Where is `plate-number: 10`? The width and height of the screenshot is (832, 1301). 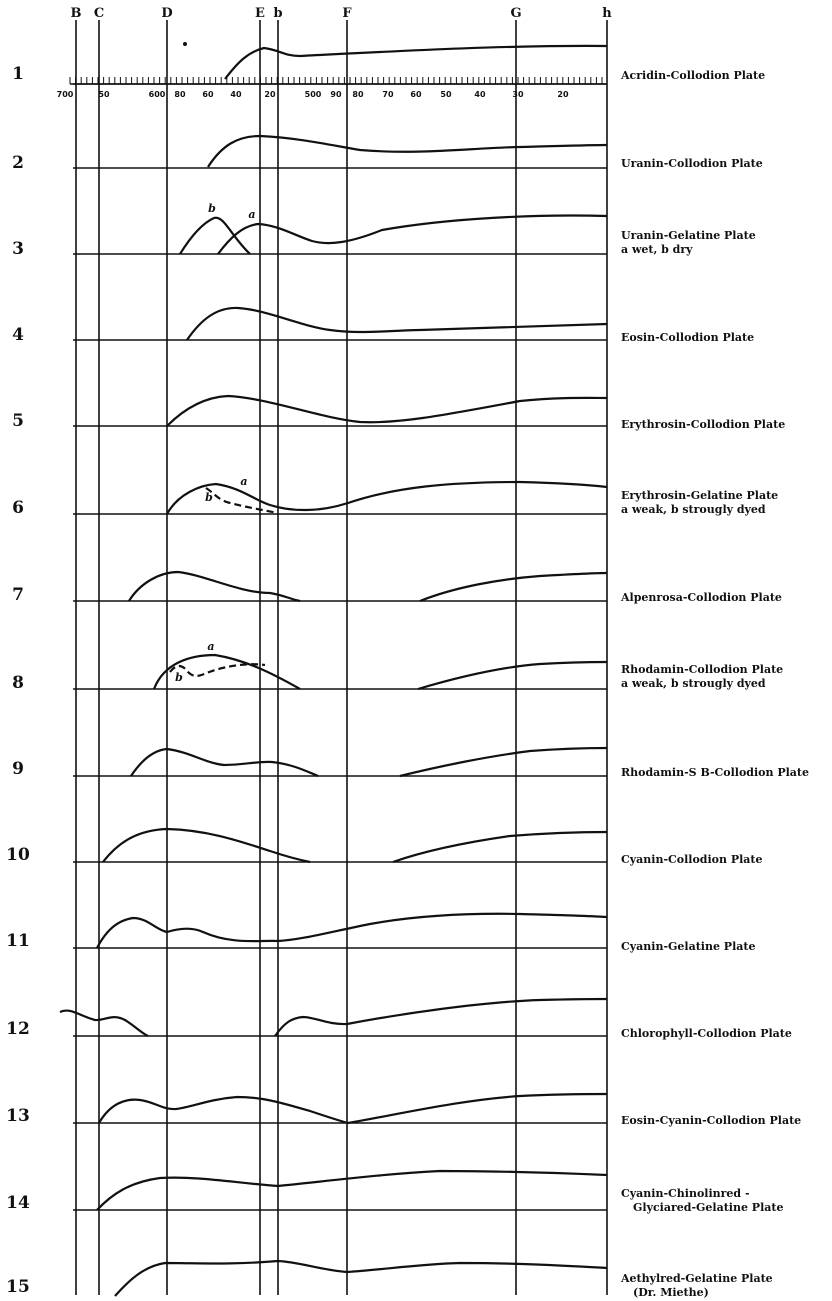 plate-number: 10 is located at coordinates (18, 855).